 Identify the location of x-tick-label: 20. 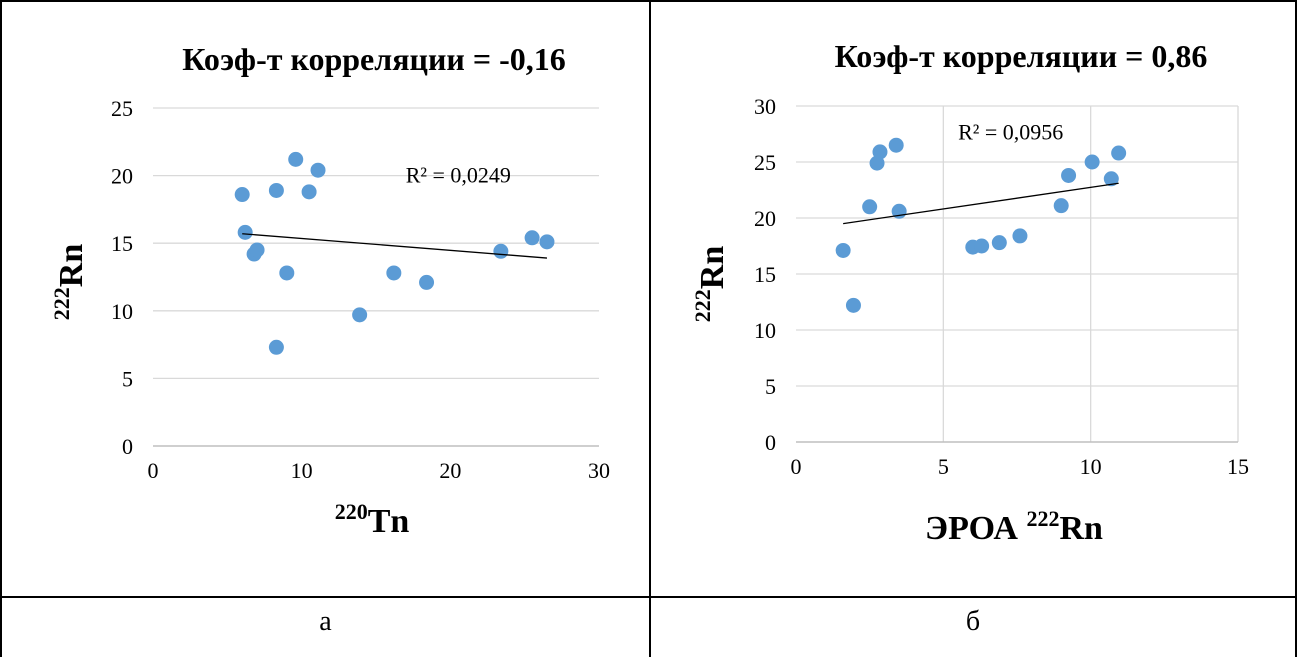
(450, 470).